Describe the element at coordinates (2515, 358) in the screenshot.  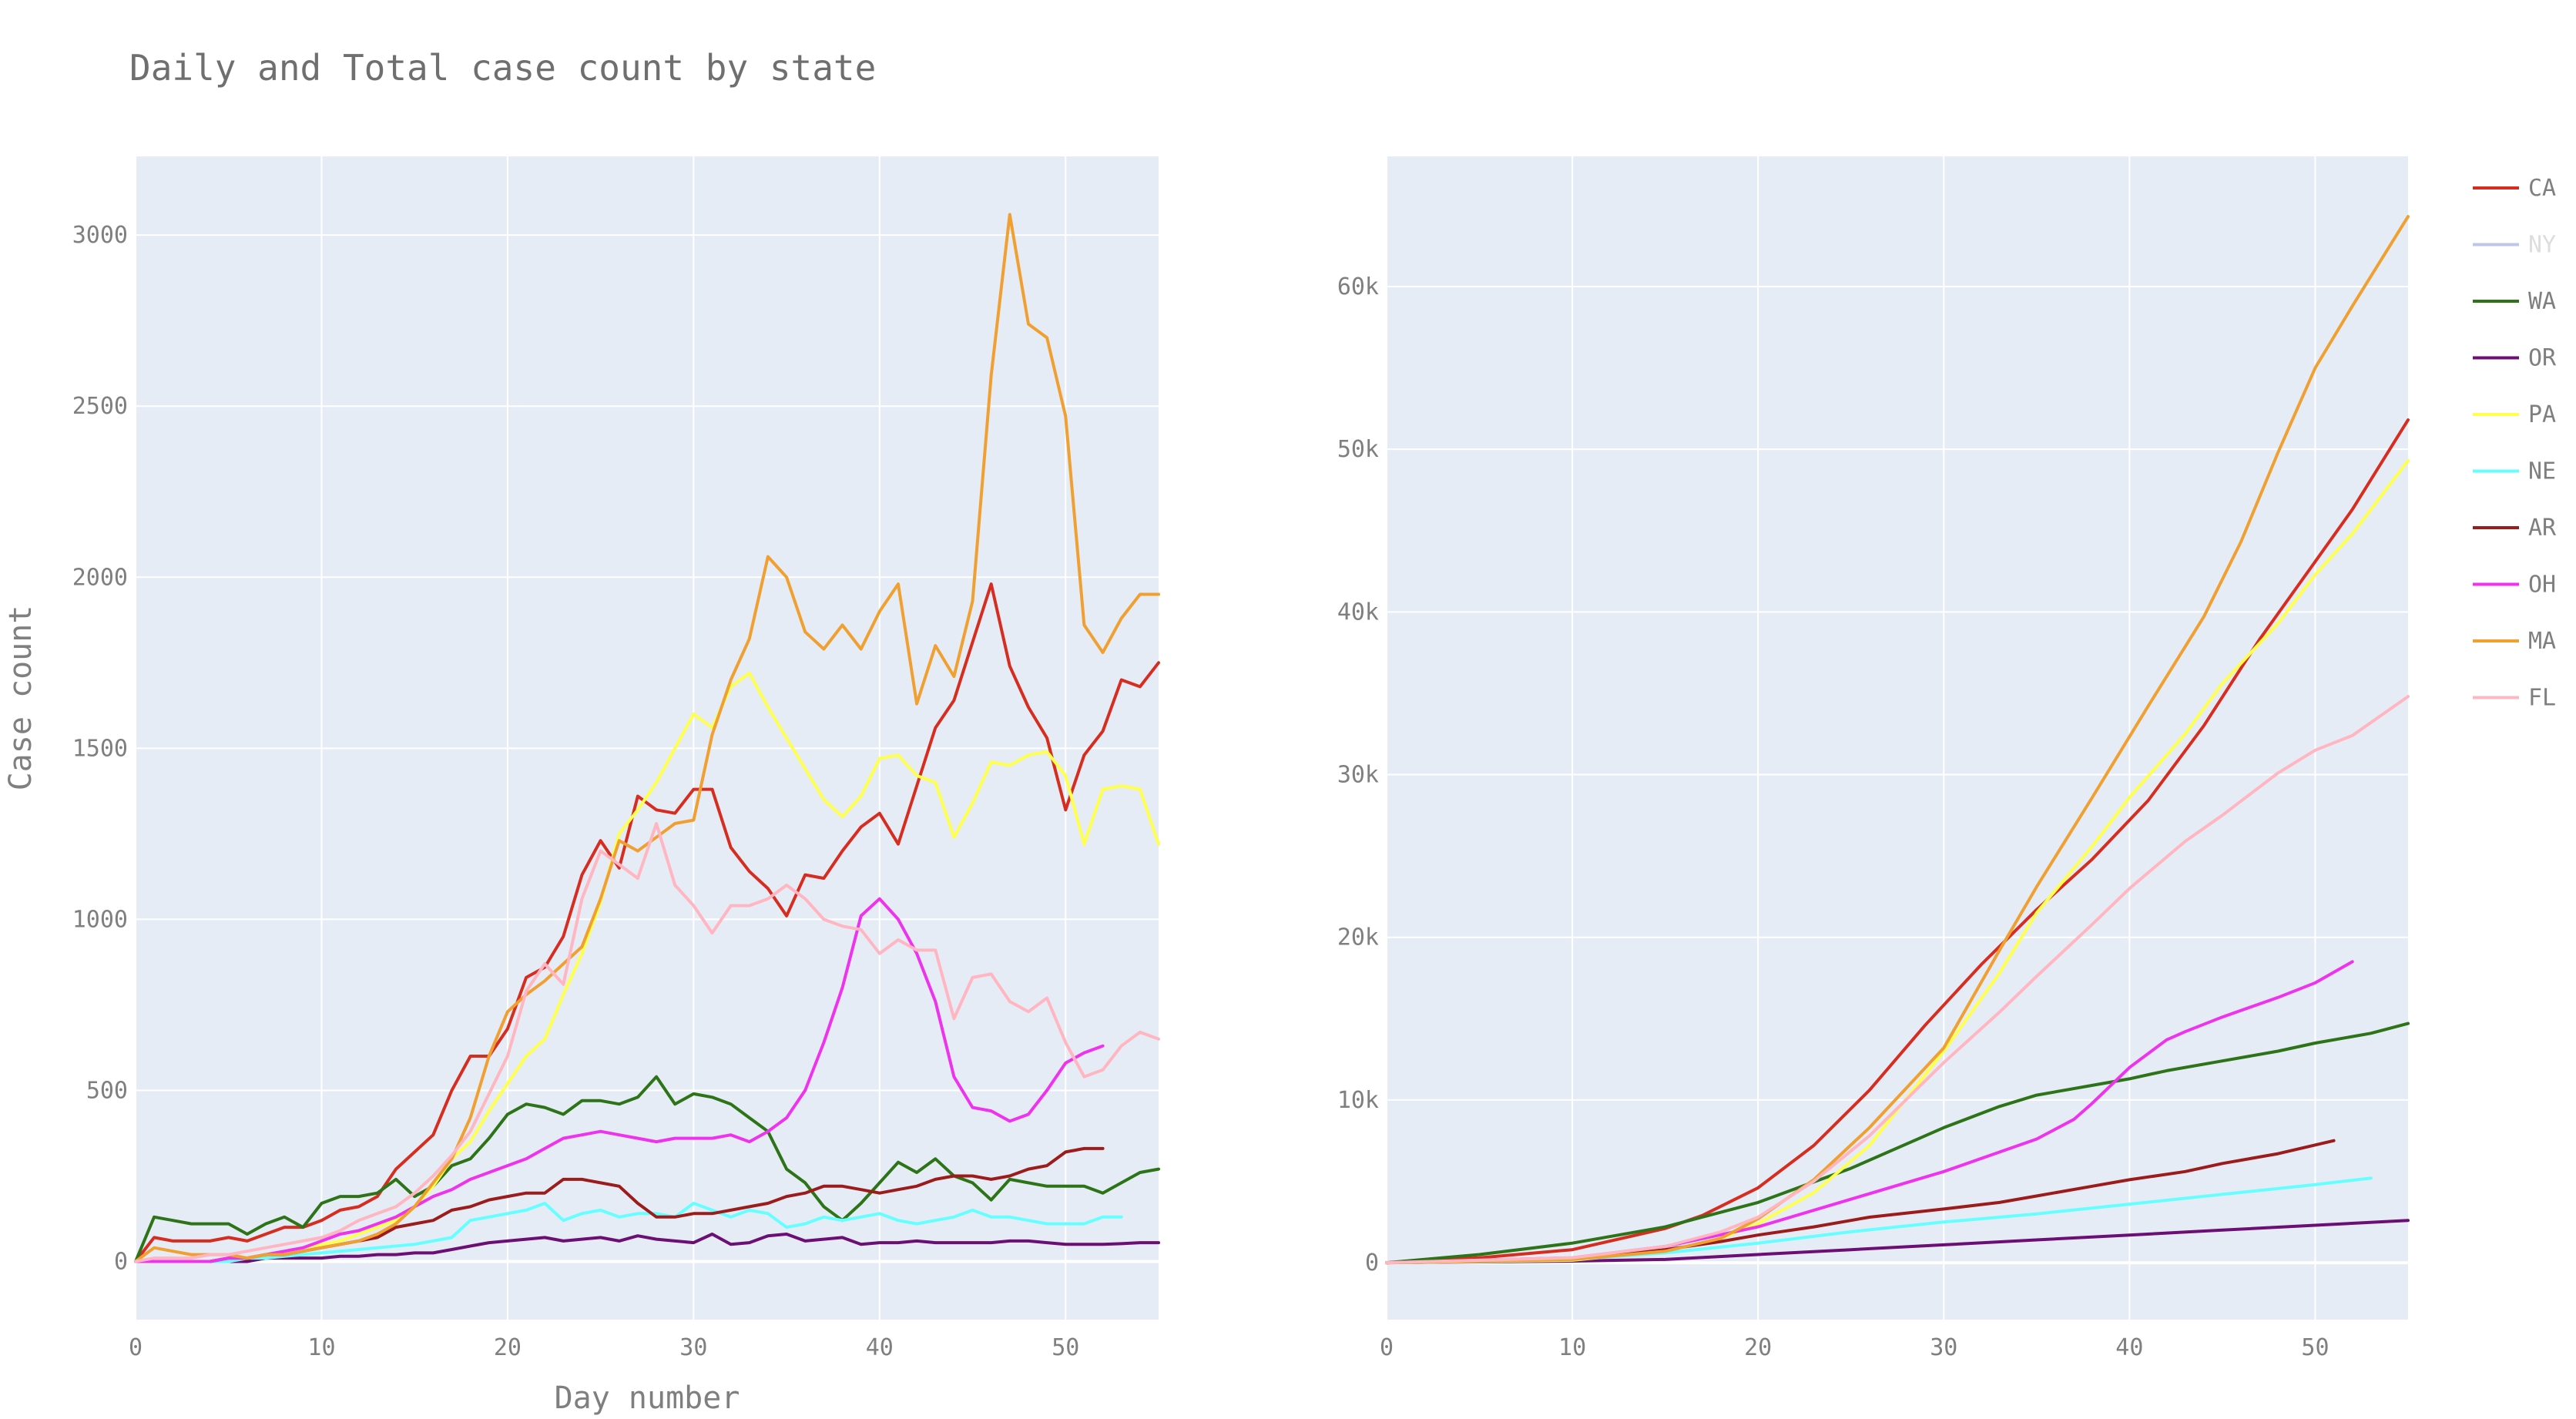
I see `legend-item-or: OR` at that location.